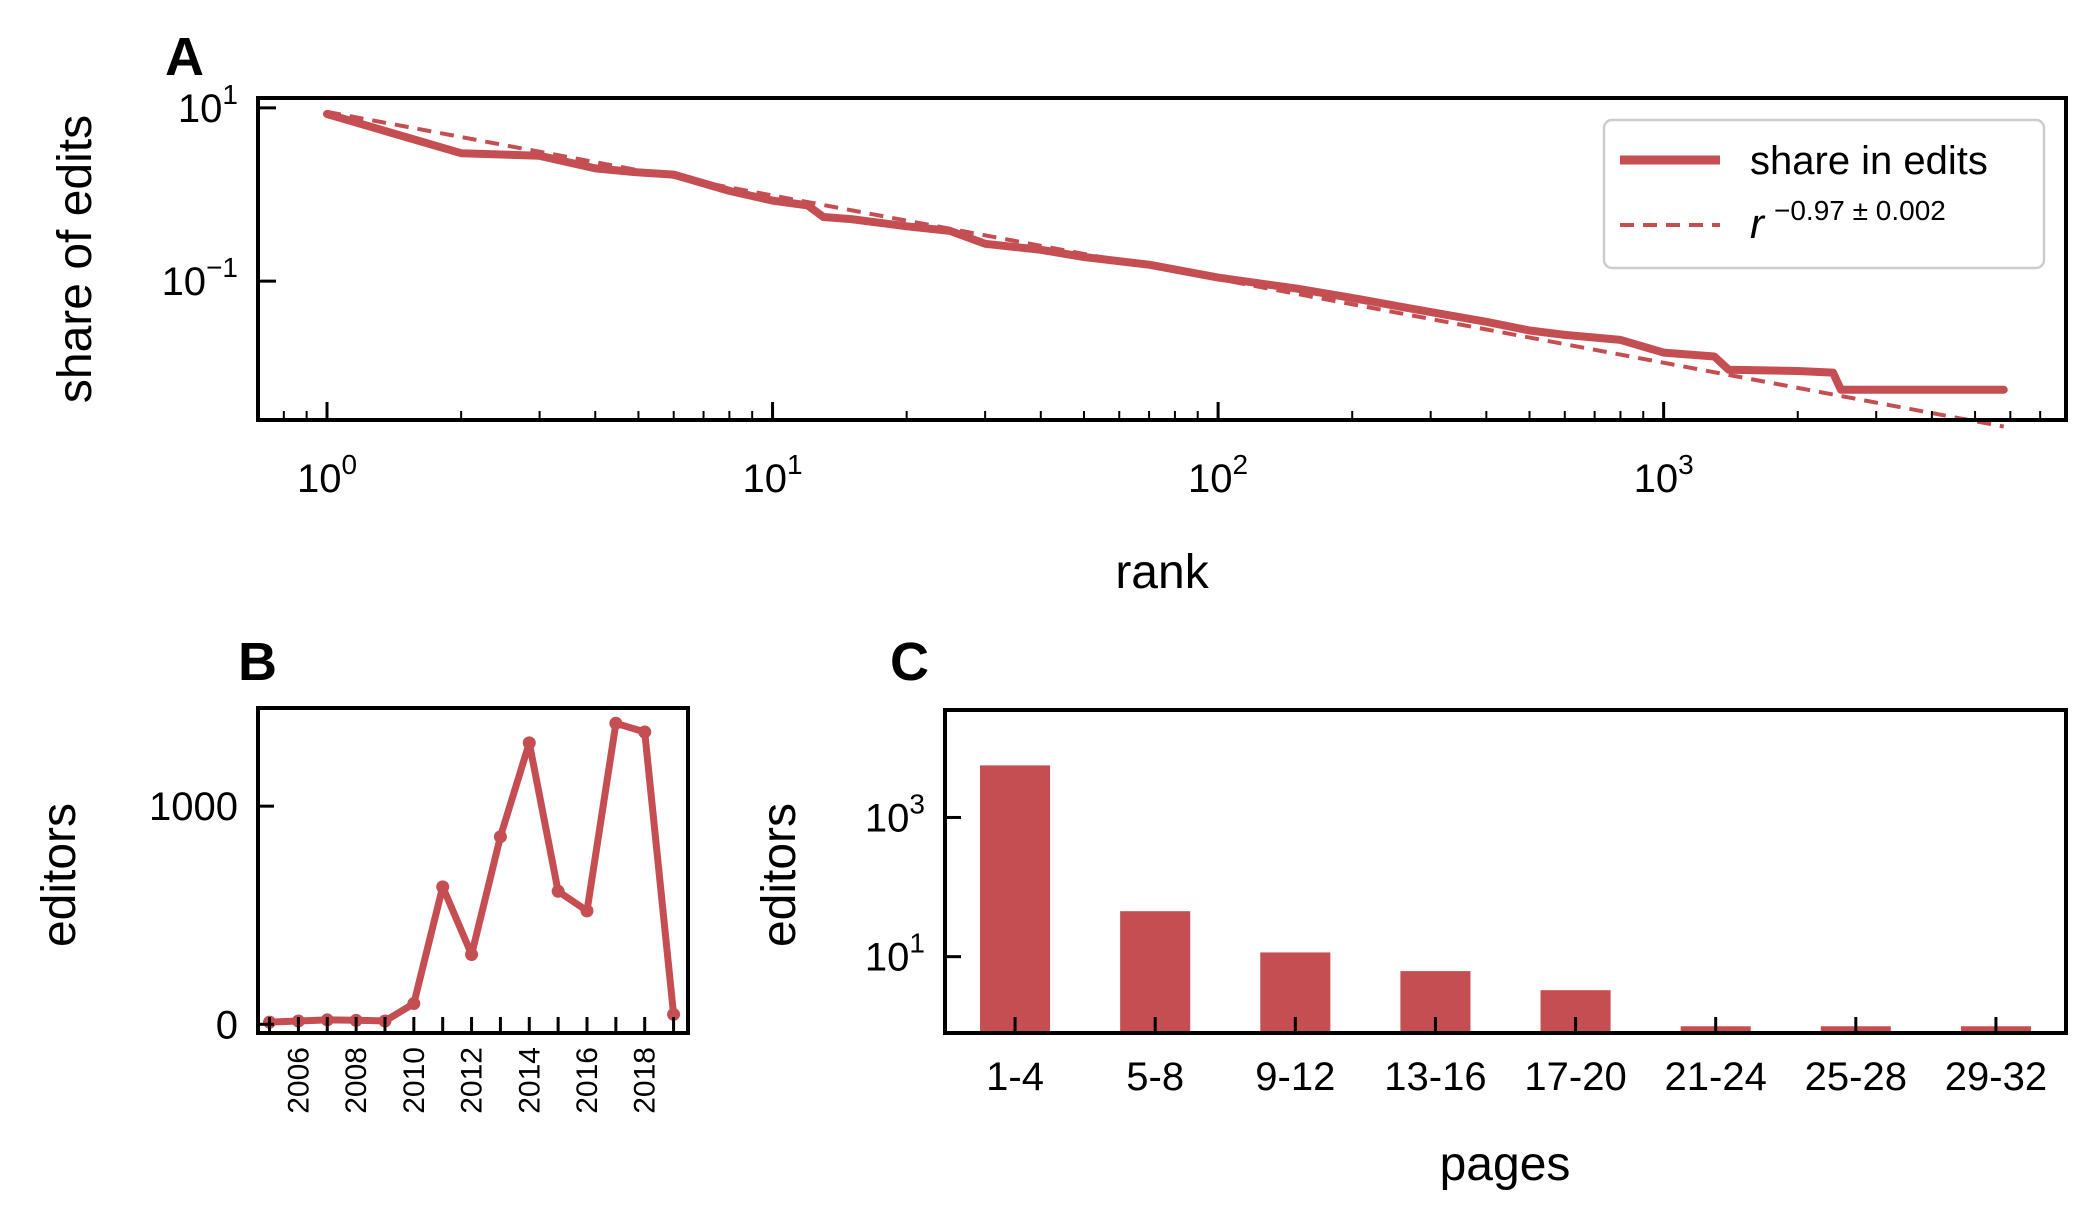 This screenshot has height=1222, width=2090. What do you see at coordinates (895, 954) in the screenshot?
I see `panel-c-ytick-label: 10¹` at bounding box center [895, 954].